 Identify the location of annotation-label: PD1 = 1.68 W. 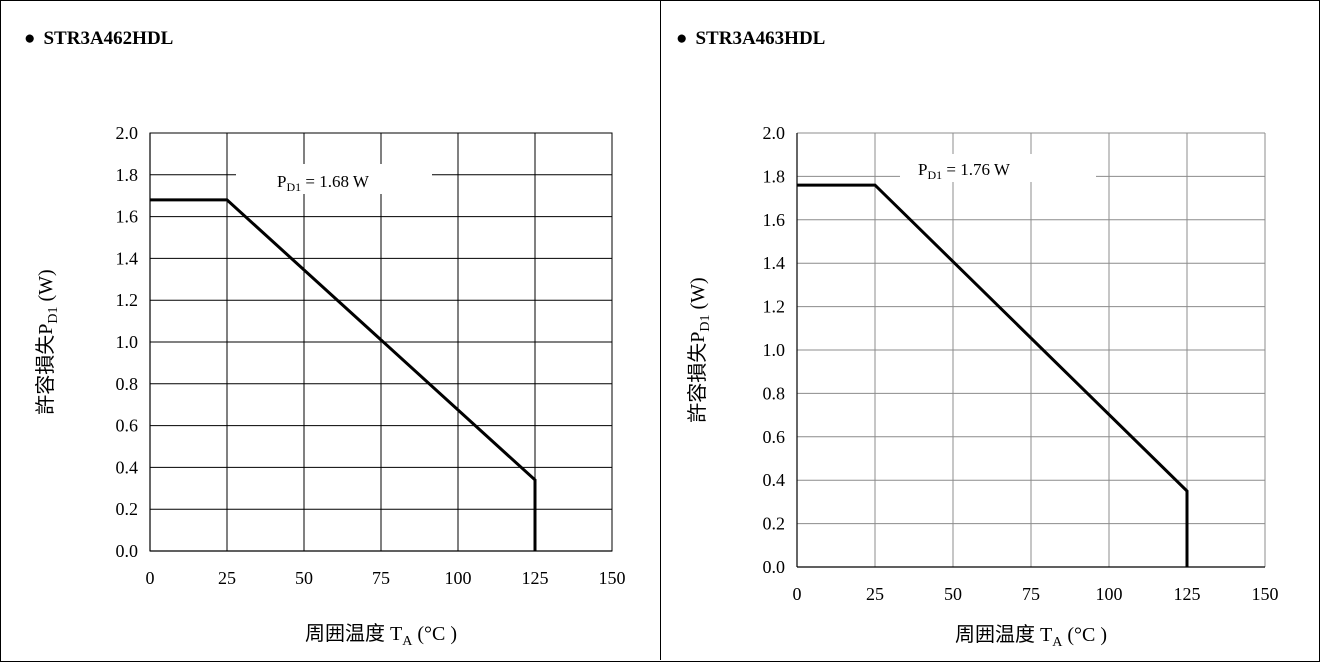
(323, 183).